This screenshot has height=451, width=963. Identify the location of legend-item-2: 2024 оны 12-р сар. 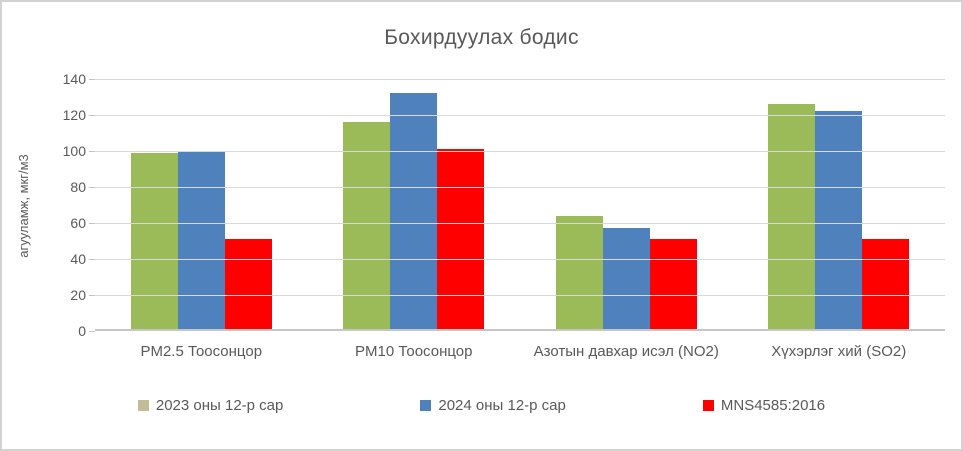
(493, 405).